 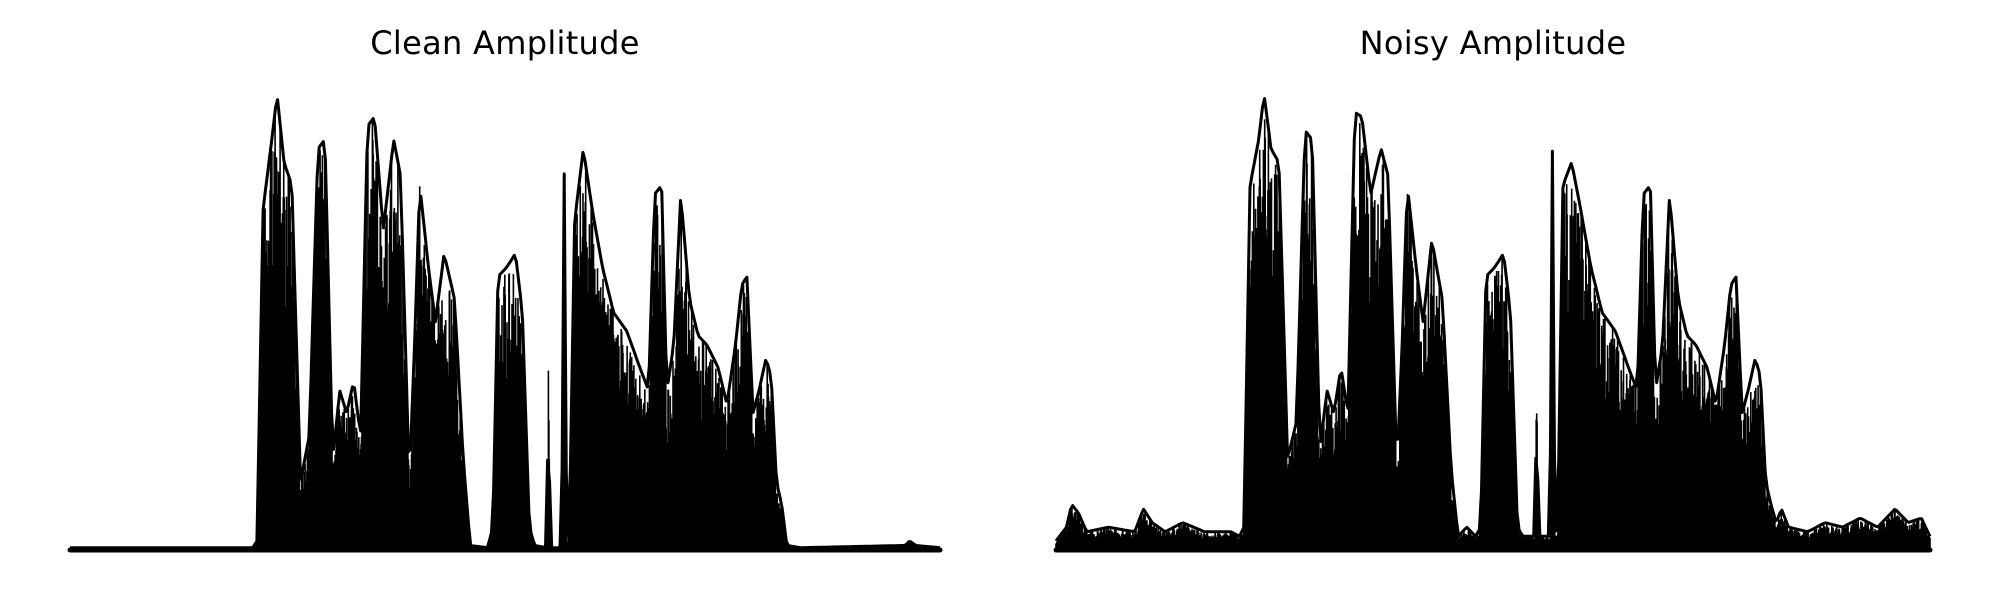 I want to click on chart-title: Noisy Amplitude, so click(x=1493, y=43).